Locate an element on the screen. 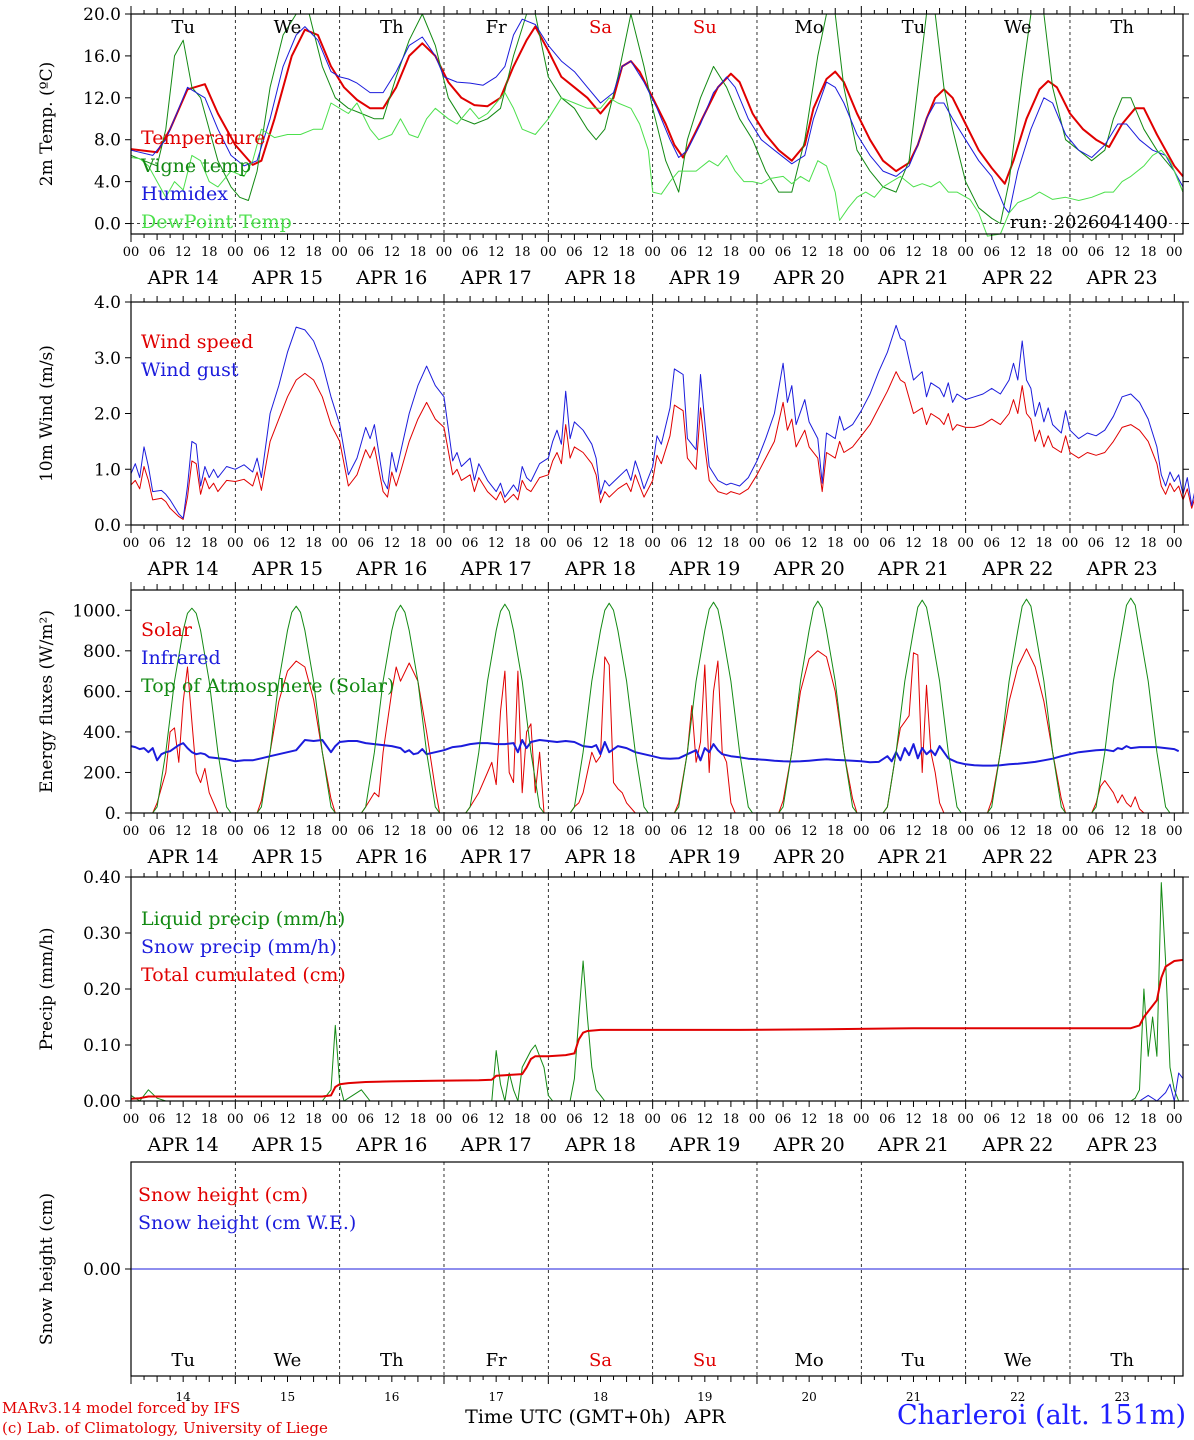  y-tick-label: 0.00 is located at coordinates (102, 1270).